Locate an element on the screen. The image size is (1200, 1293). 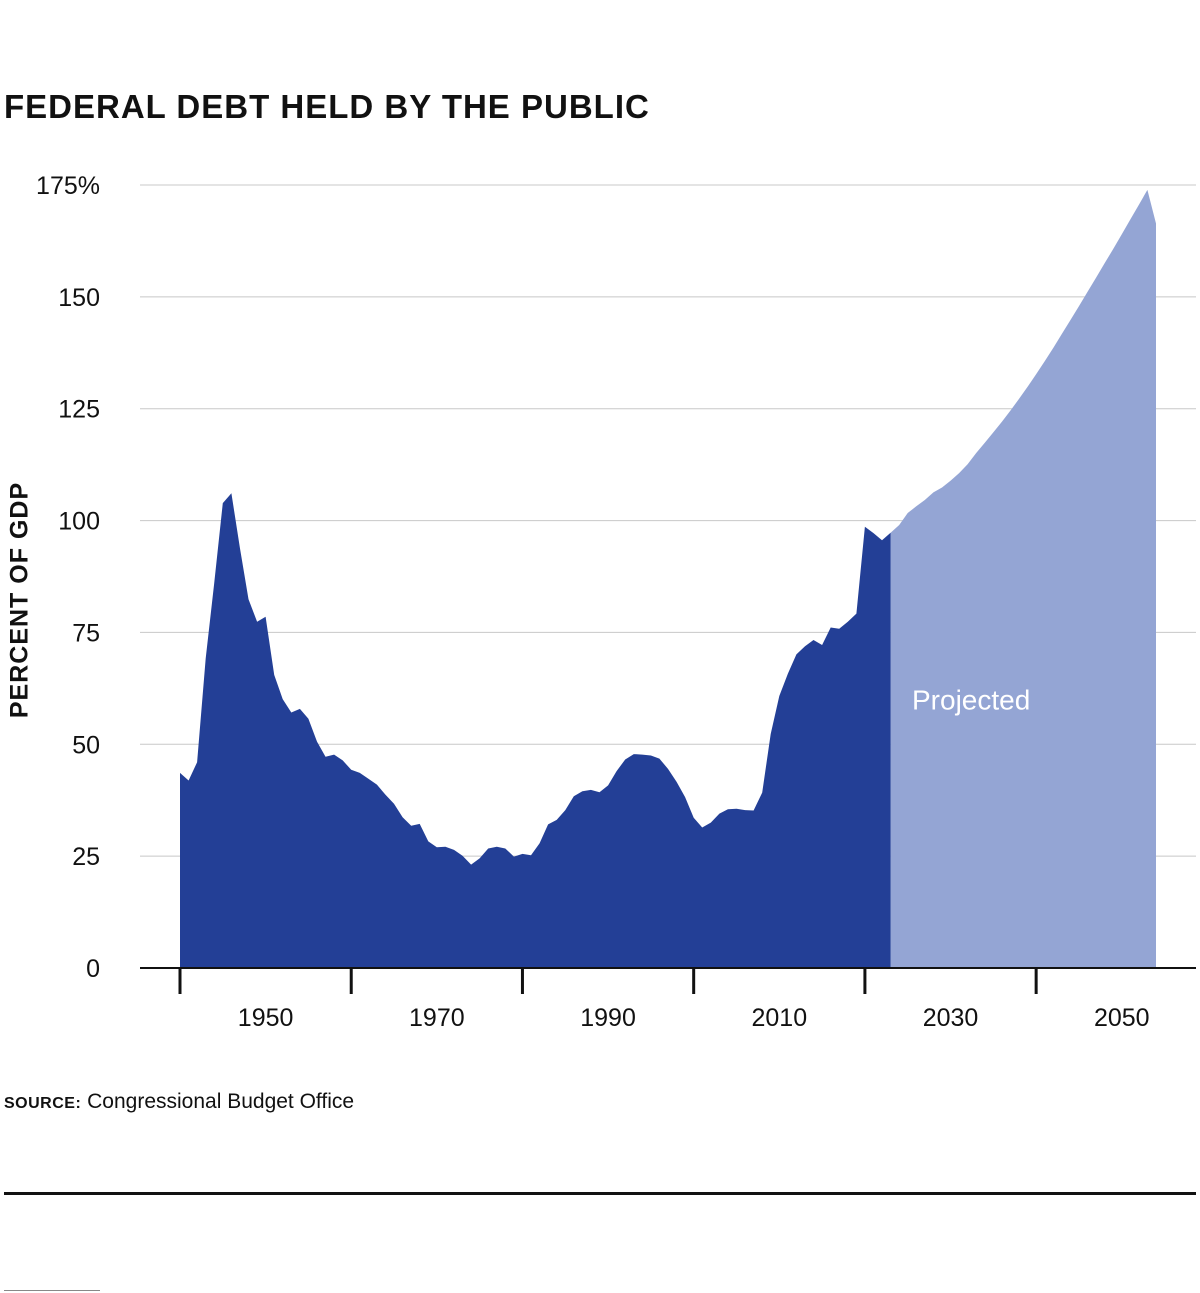
y-tick-labels: 0 25 50 75 100 125 150 175% is located at coordinates (68, 577).